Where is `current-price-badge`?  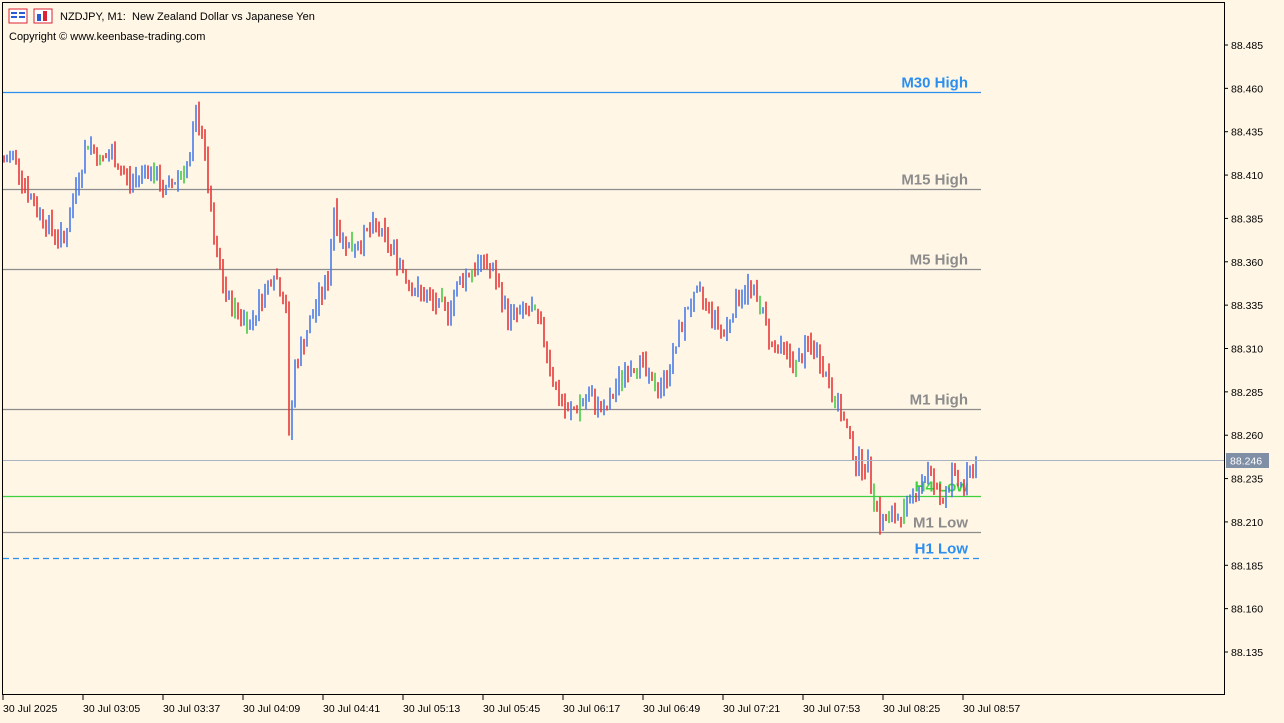 current-price-badge is located at coordinates (1247, 460).